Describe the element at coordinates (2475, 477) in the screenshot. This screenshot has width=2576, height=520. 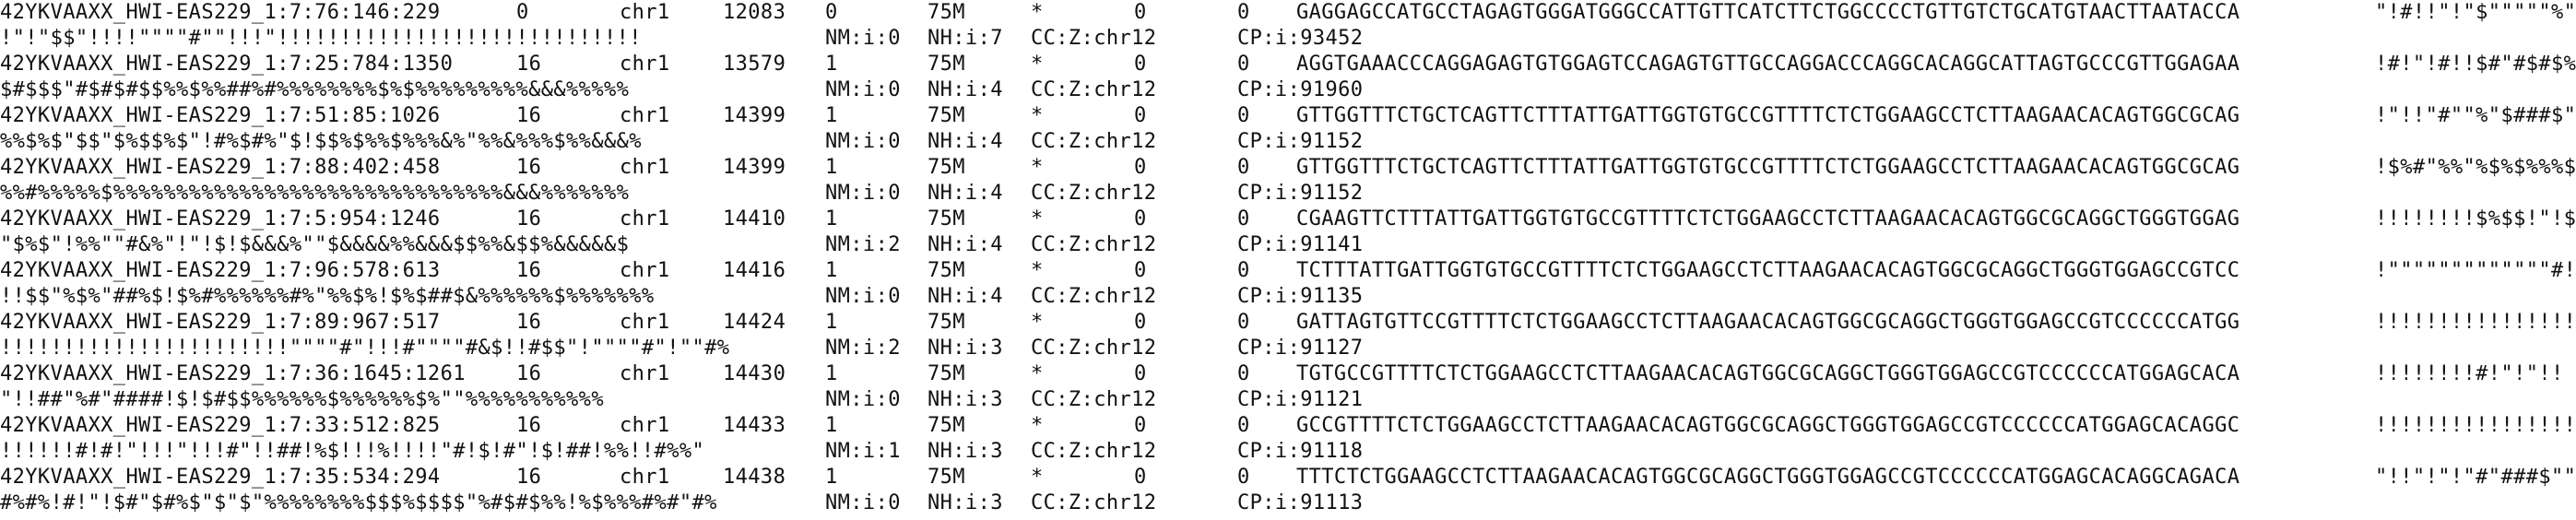
I see `quality-string: "!!"!"!"#"###$""` at that location.